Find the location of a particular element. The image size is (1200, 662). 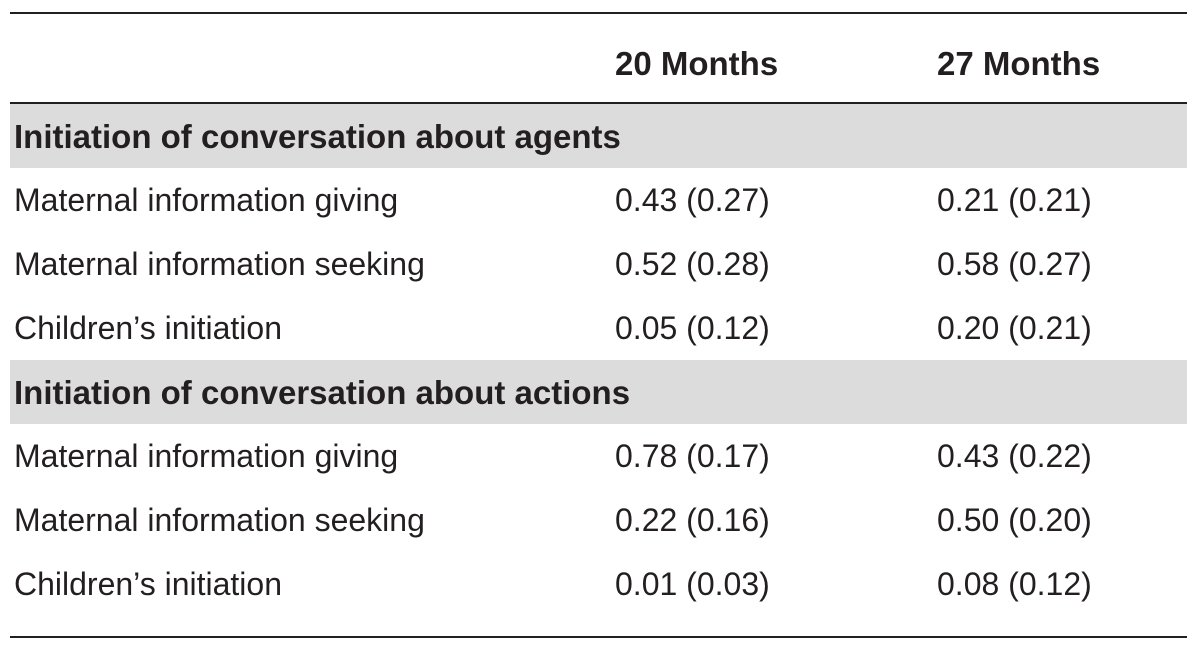

cell-20-months: 0.01 (0.03) is located at coordinates (692, 584).